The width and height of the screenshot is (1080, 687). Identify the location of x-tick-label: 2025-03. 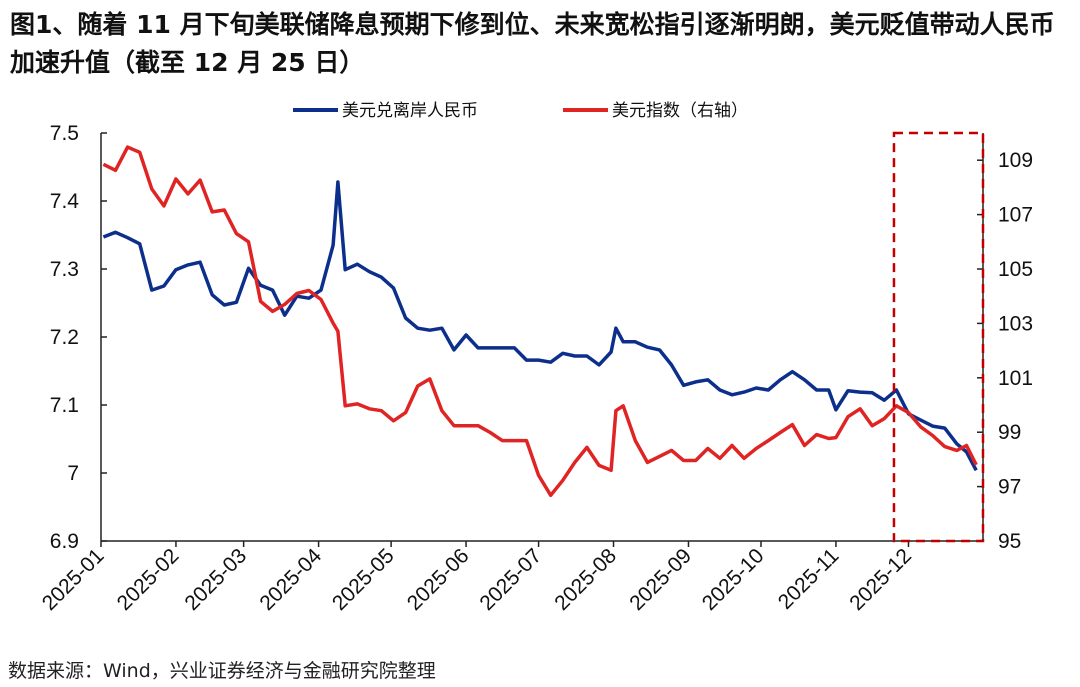
(215, 579).